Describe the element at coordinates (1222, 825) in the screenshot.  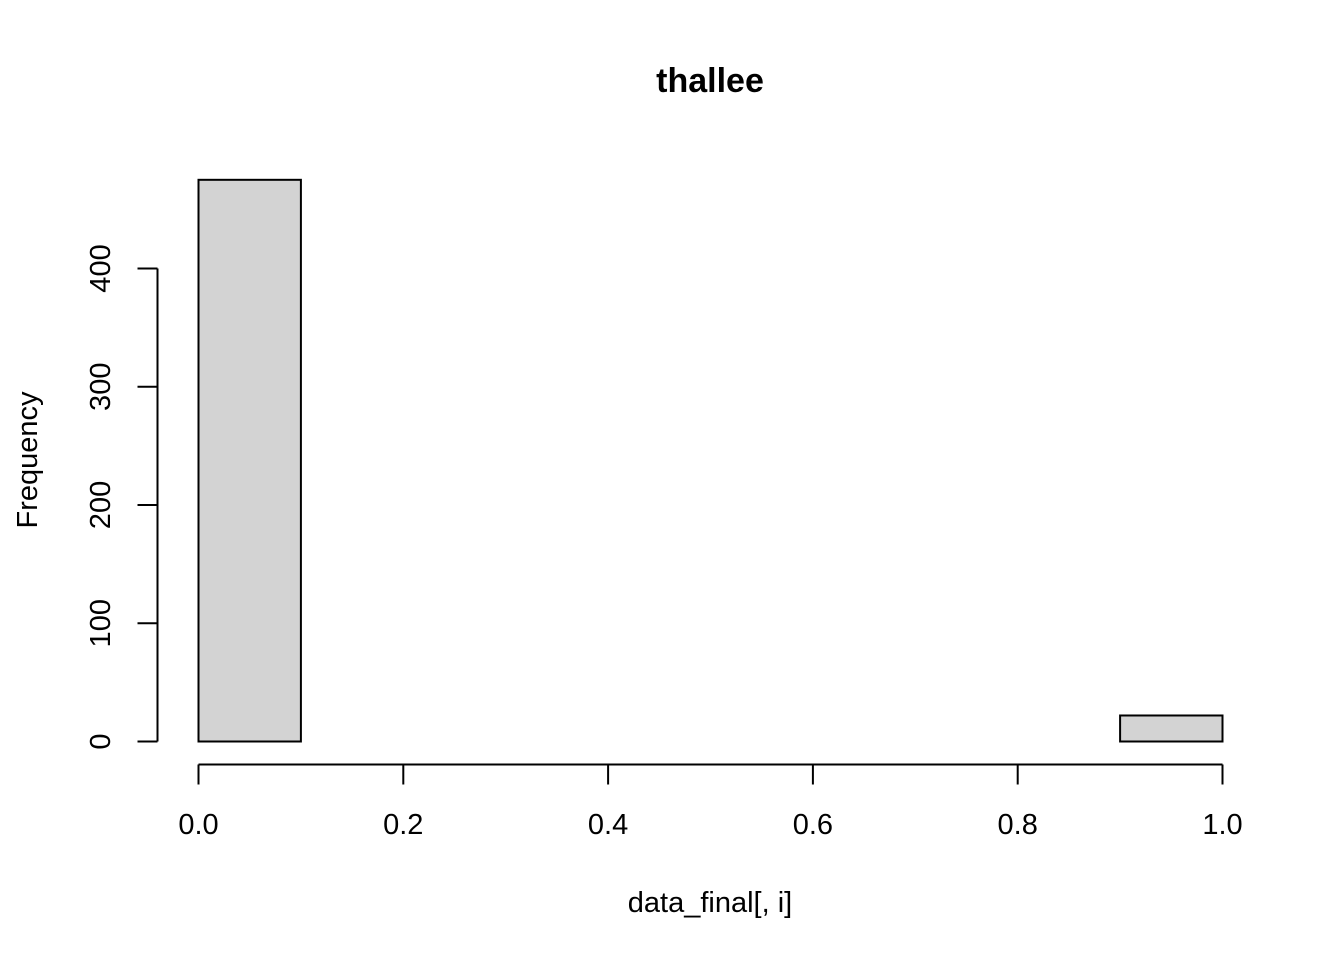
I see `x-tick-label: 1.0` at that location.